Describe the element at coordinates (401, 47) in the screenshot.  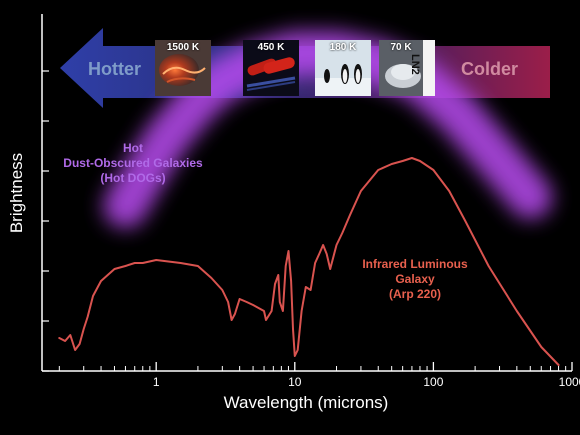
I see `thumbnail-label: 70 K` at that location.